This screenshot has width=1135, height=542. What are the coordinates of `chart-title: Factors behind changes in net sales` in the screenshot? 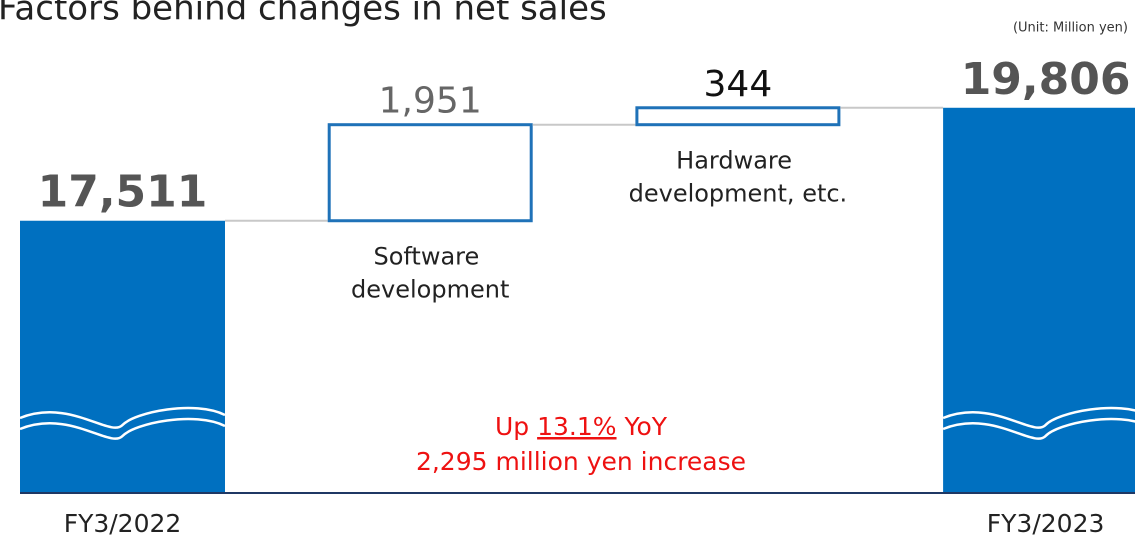 It's located at (303, 14).